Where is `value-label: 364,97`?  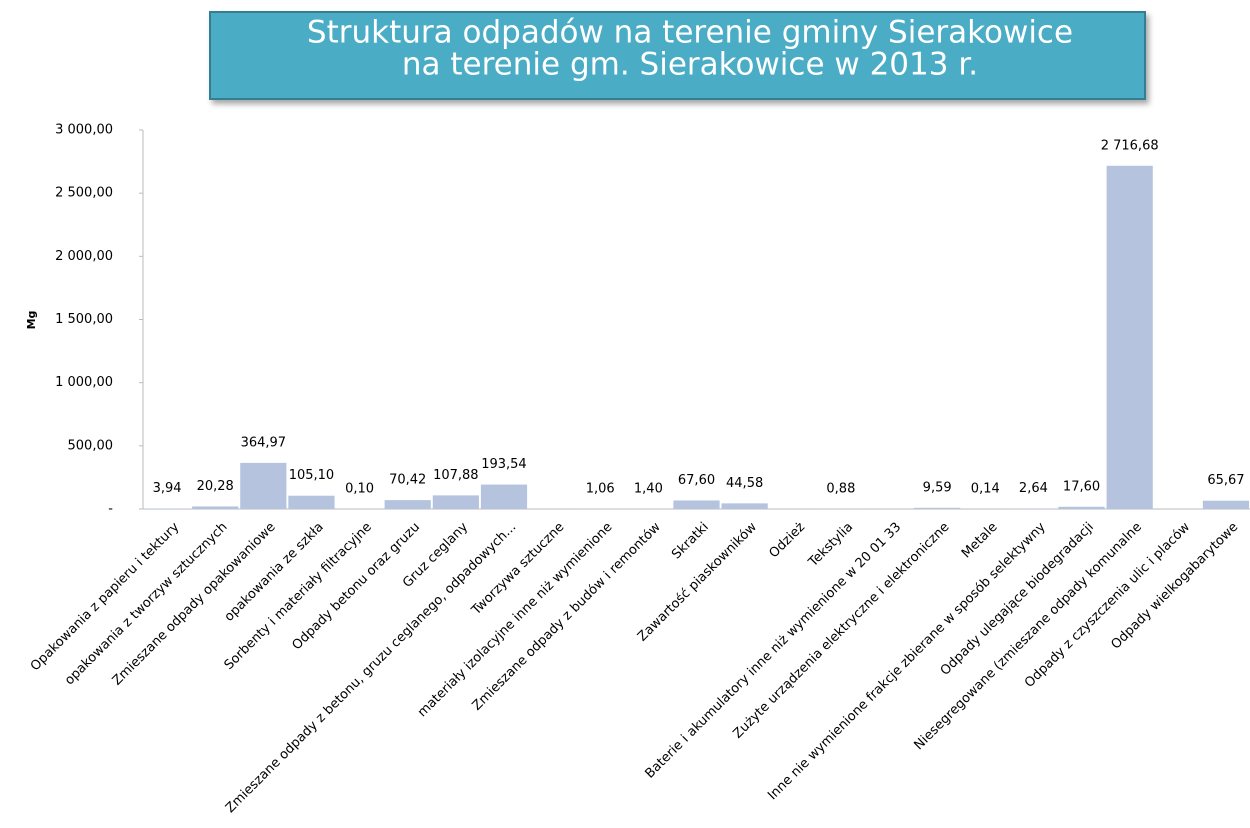 value-label: 364,97 is located at coordinates (264, 442).